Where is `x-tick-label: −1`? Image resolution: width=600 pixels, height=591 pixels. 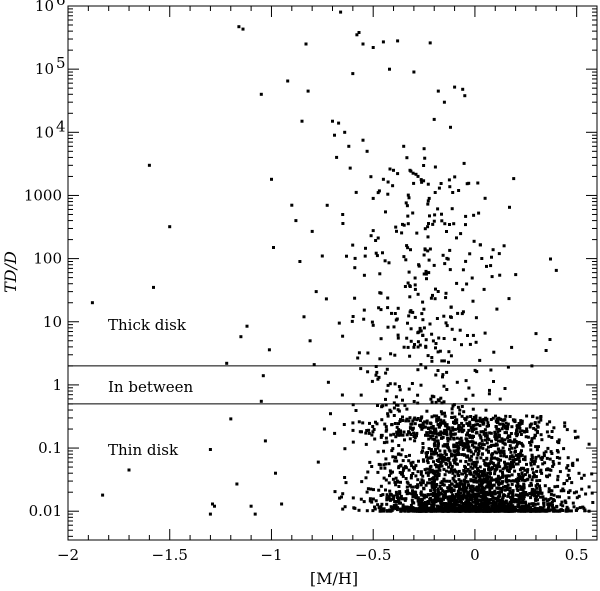
x-tick-label: −1 is located at coordinates (271, 555).